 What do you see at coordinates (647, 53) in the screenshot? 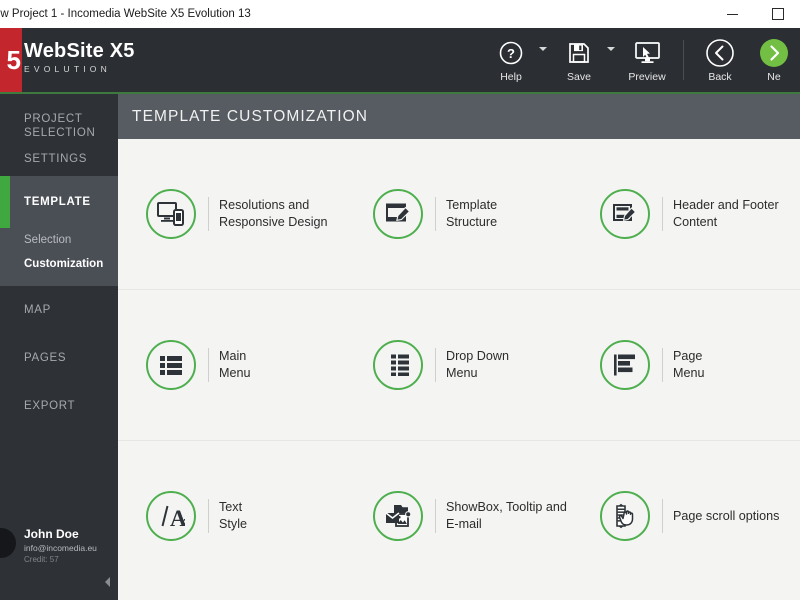
I see `preview-icon` at bounding box center [647, 53].